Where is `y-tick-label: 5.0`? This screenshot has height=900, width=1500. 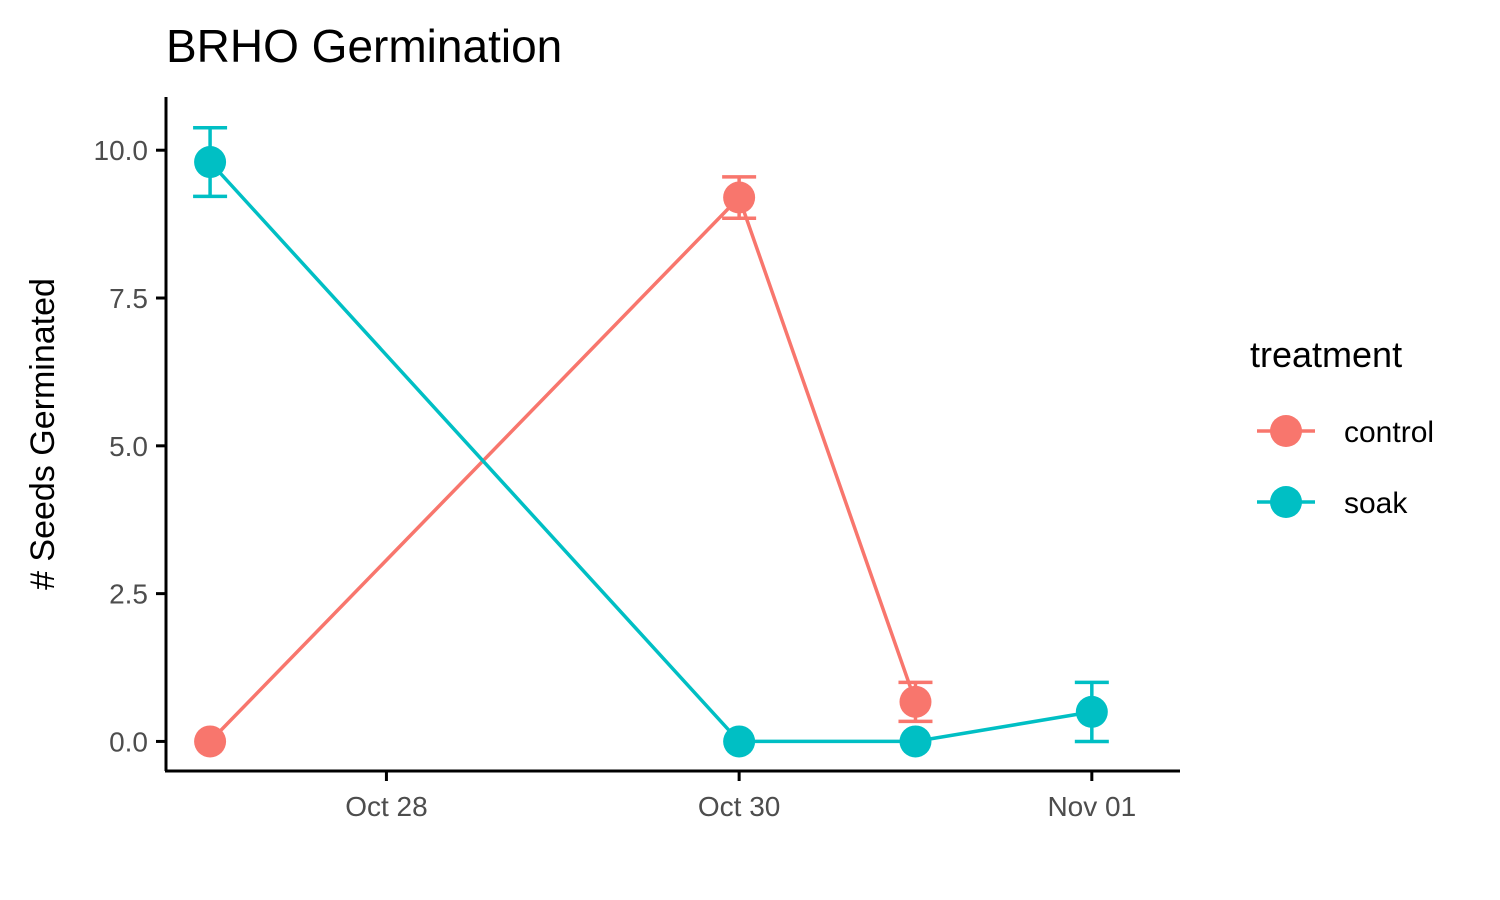 y-tick-label: 5.0 is located at coordinates (128, 446).